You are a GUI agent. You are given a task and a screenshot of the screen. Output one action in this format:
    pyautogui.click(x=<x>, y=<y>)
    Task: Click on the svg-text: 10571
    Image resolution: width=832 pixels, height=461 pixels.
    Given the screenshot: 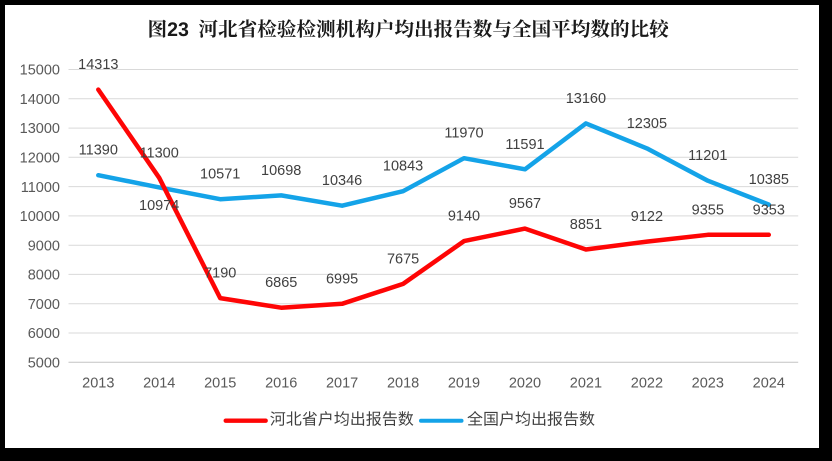 What is the action you would take?
    pyautogui.click(x=220, y=175)
    